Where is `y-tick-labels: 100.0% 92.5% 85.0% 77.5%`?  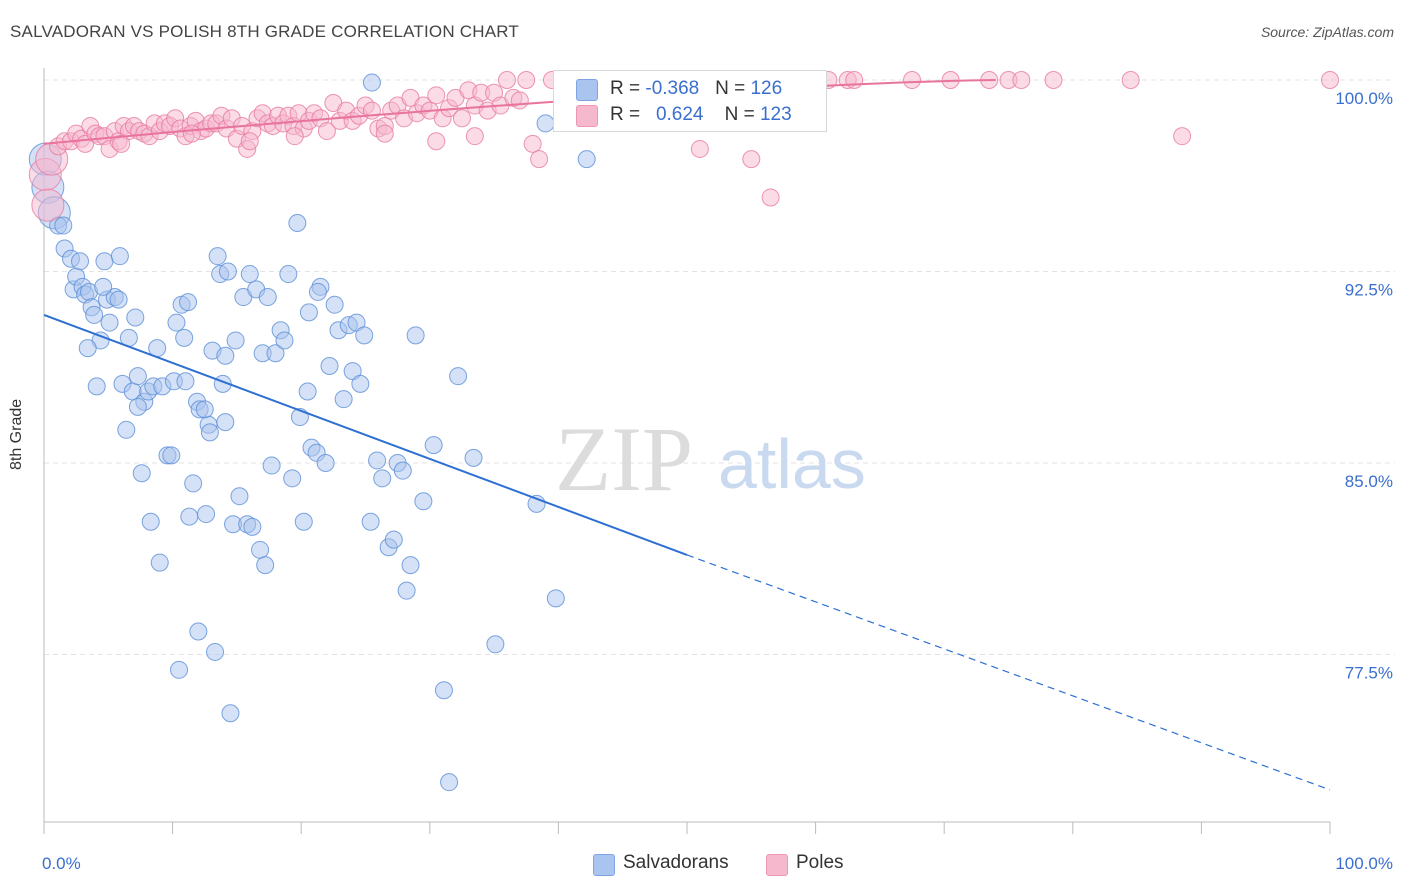
y-tick-labels: 100.0% 92.5% 85.0% 77.5% is located at coordinates (1364, 386).